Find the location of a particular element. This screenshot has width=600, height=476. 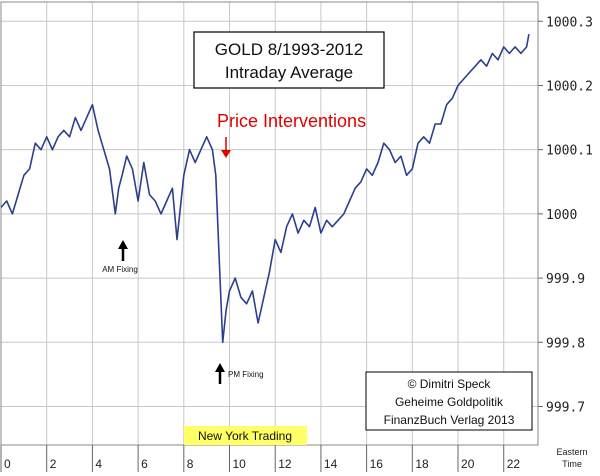

x-tick-label: 10 is located at coordinates (240, 464).